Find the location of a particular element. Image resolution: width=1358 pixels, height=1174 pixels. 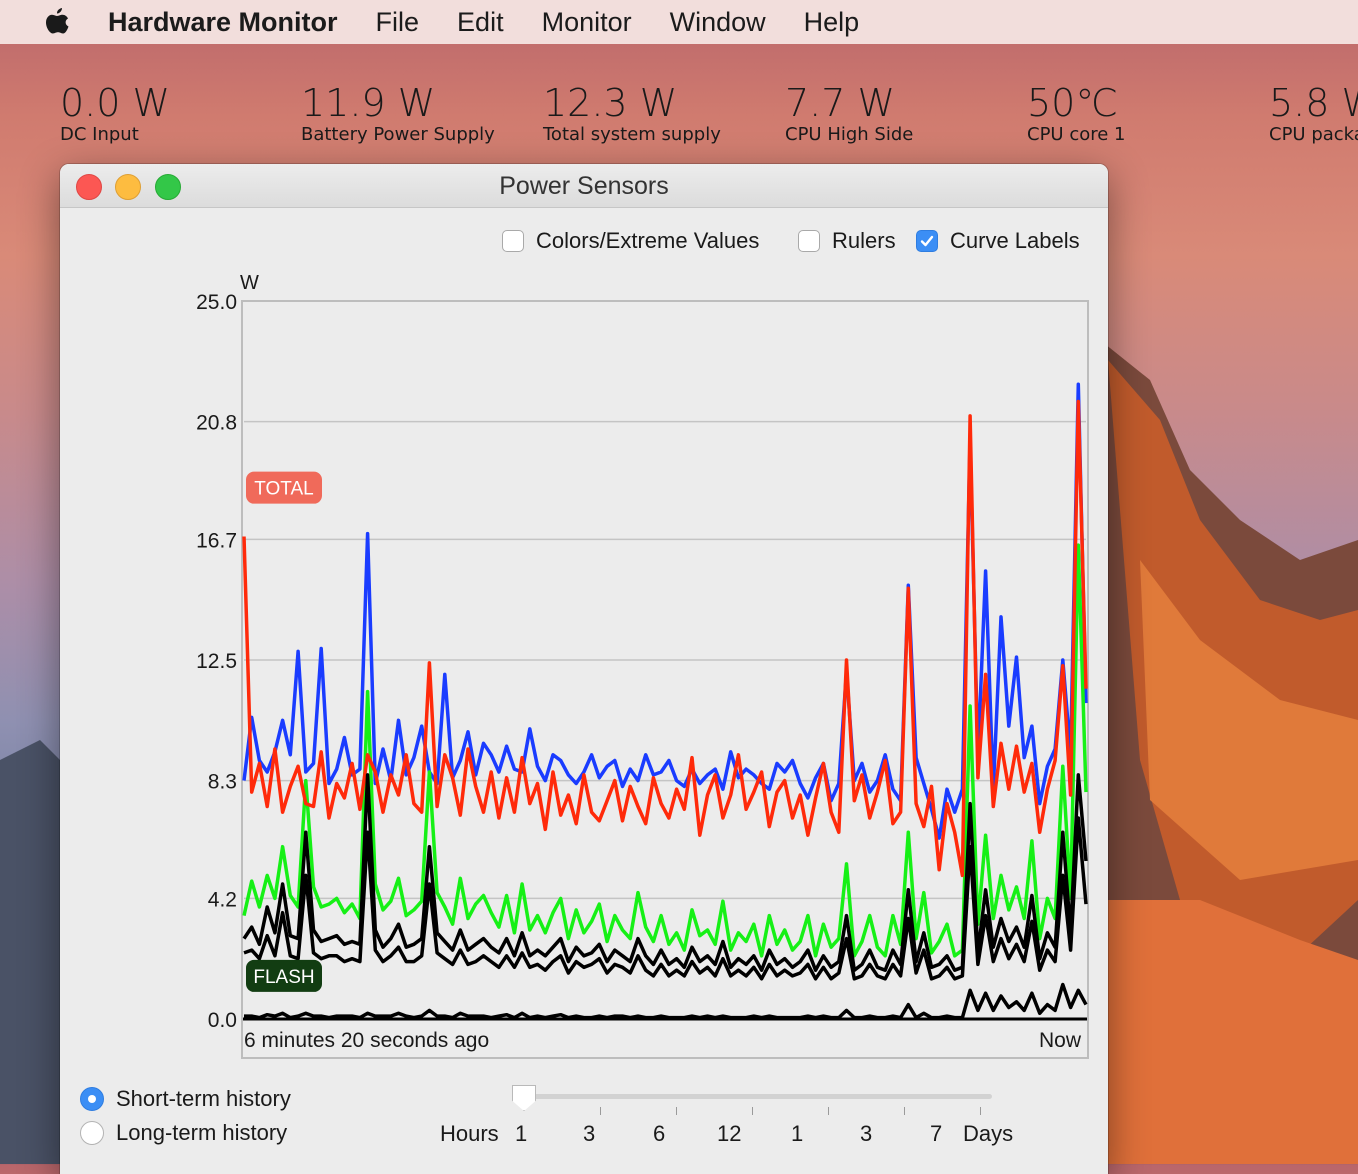

y-tick-label: 4.2 is located at coordinates (222, 899).